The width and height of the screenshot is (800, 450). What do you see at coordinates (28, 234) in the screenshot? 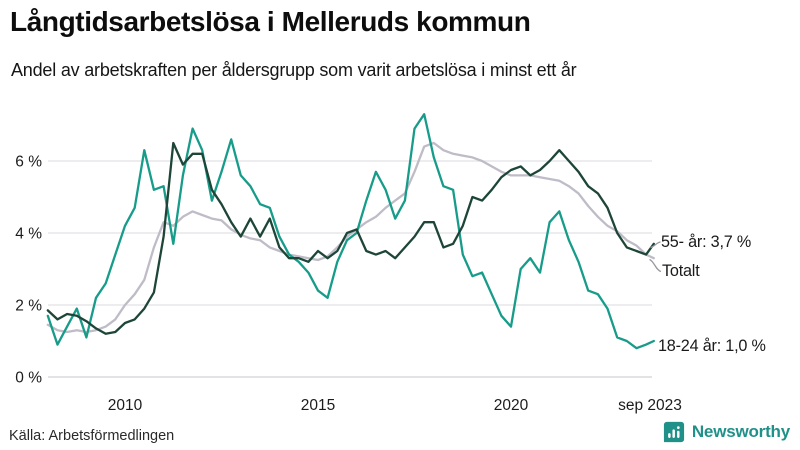
I see `y-tick-label: 4 %` at bounding box center [28, 234].